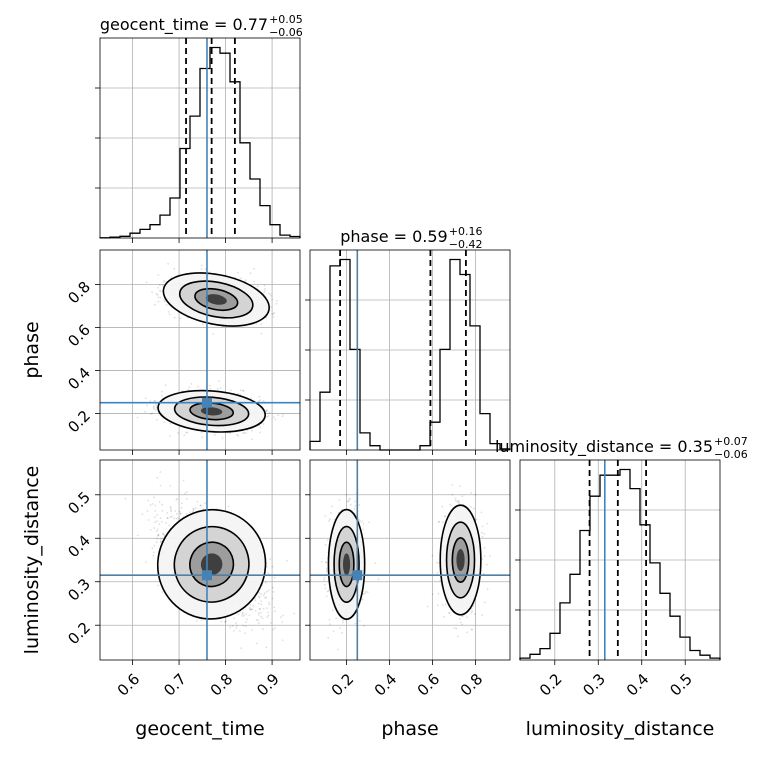 The image size is (760, 760). What do you see at coordinates (79, 422) in the screenshot?
I see `tick-label-phase: 0.2` at bounding box center [79, 422].